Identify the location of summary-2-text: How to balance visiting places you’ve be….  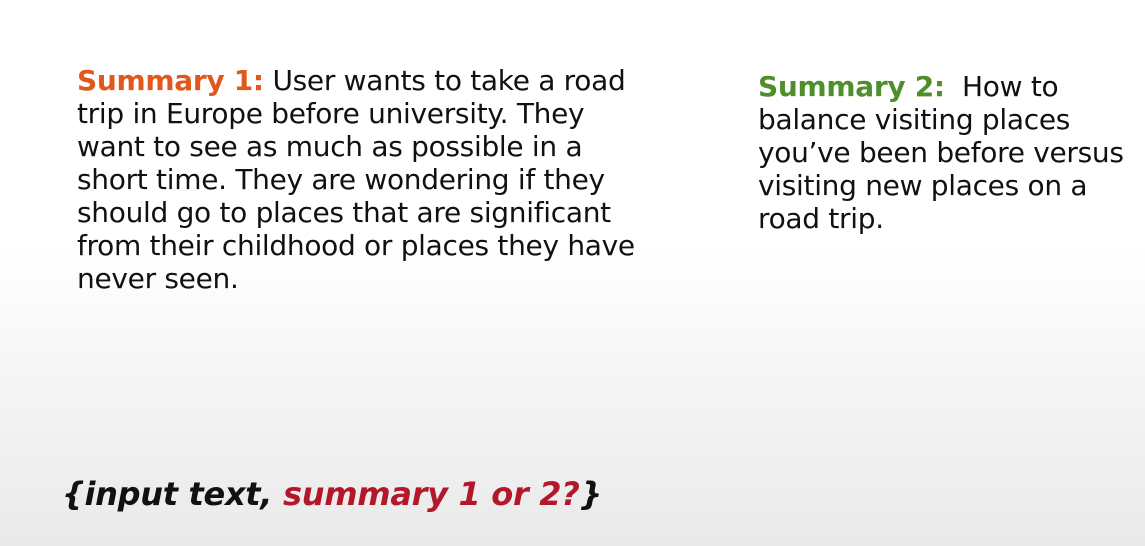
(945, 152).